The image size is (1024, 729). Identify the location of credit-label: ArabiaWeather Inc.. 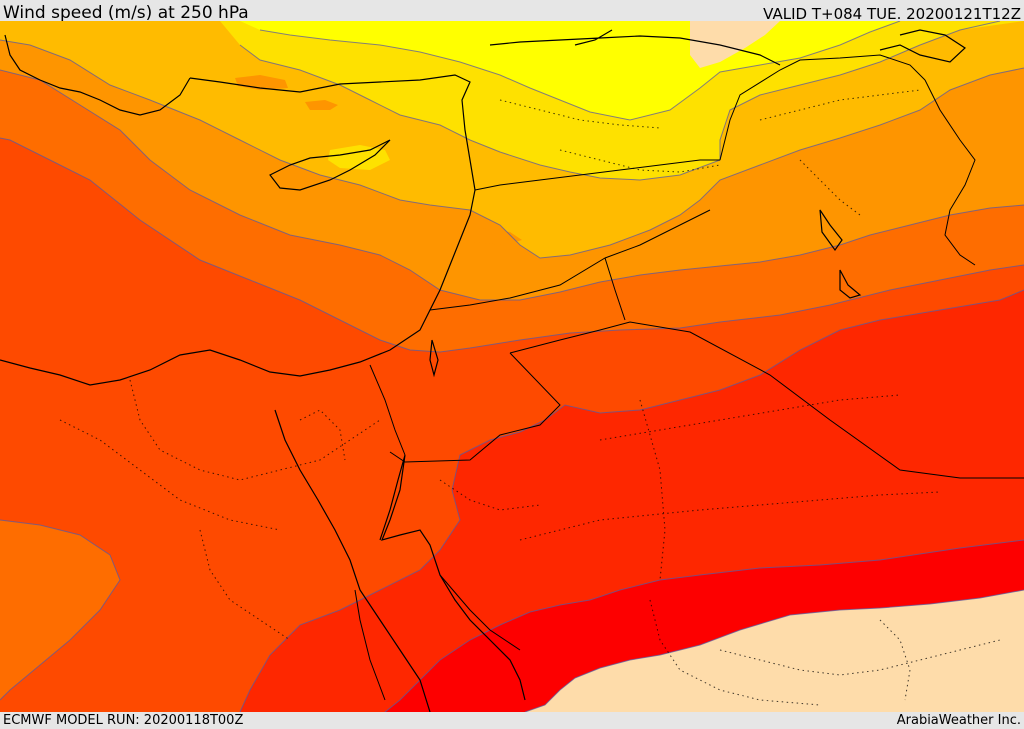
(958, 720).